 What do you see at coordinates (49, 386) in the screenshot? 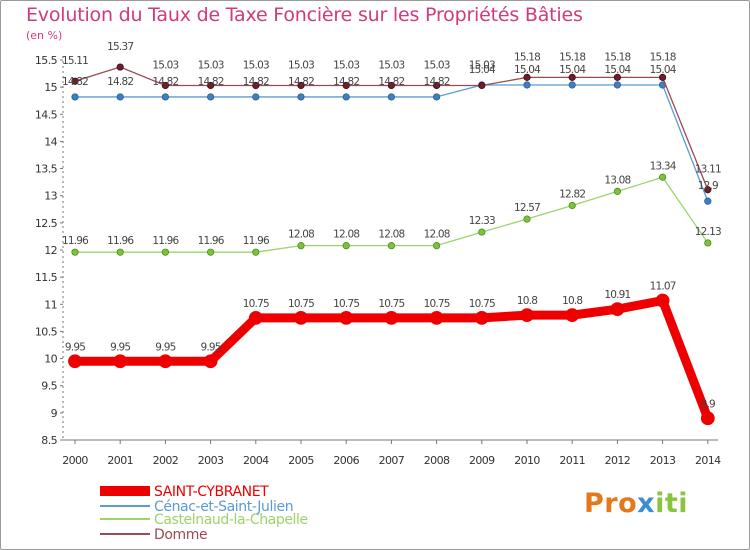
I see `y-tick-label: 9.5` at bounding box center [49, 386].